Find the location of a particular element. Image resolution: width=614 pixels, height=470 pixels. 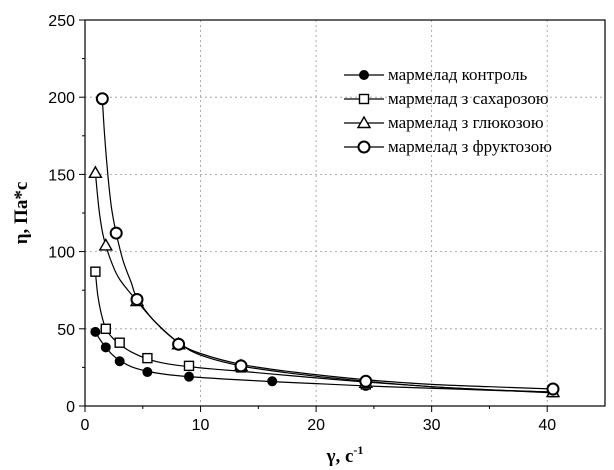

x-tick-label: 40 is located at coordinates (547, 425).